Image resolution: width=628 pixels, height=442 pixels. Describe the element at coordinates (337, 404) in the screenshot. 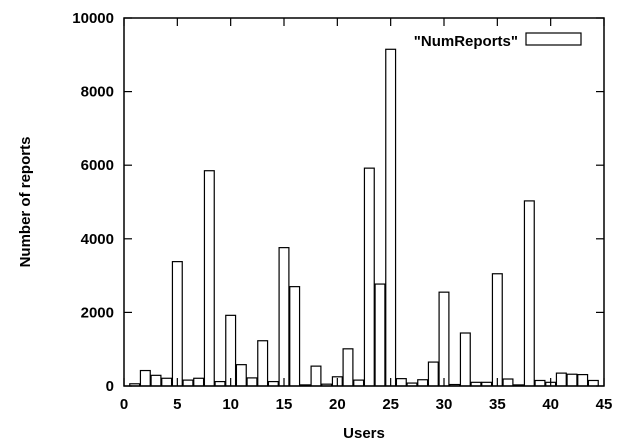

I see `x-tick-label: 20` at that location.